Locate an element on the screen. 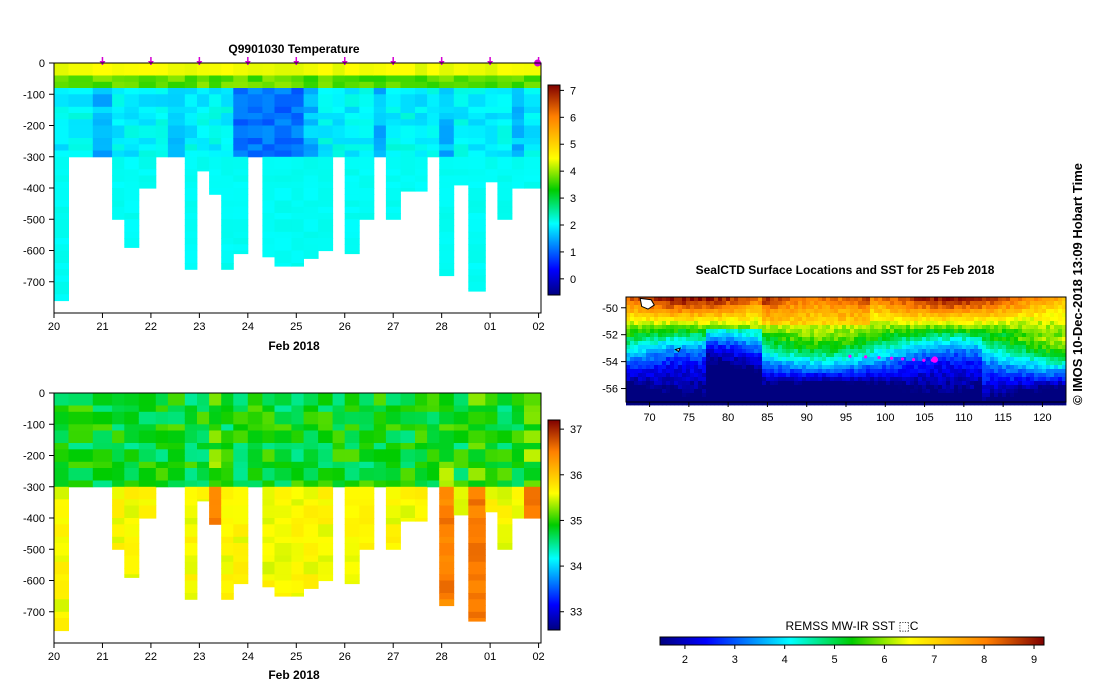 The height and width of the screenshot is (700, 1099). track-point is located at coordinates (866, 357).